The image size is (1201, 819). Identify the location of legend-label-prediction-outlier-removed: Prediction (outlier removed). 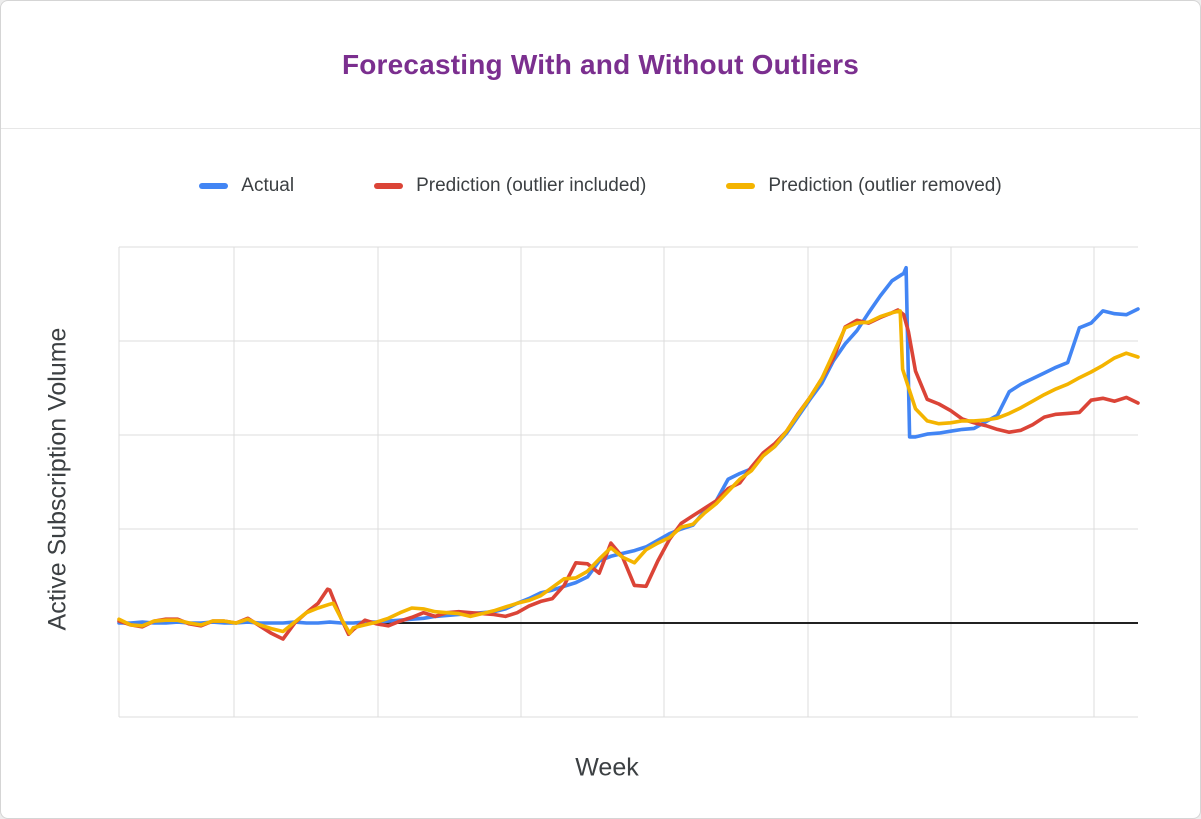
(885, 185).